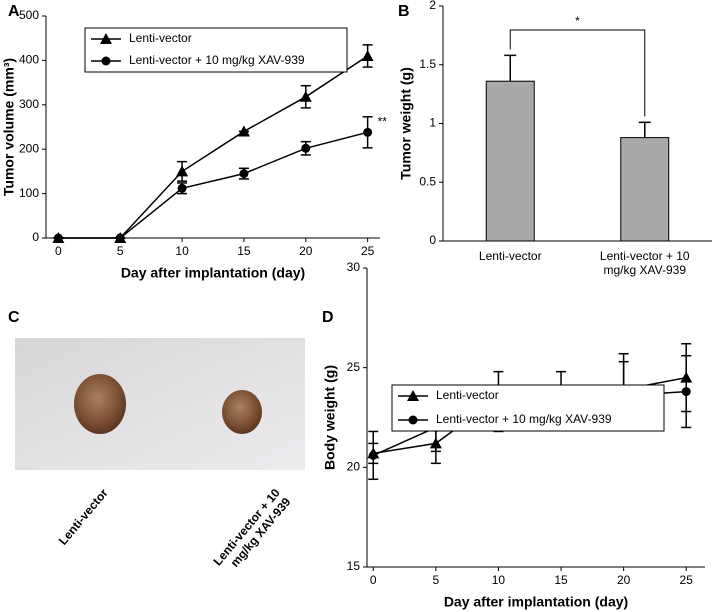 The image size is (714, 612). Describe the element at coordinates (29, 60) in the screenshot. I see `y-tick-label: 400` at that location.